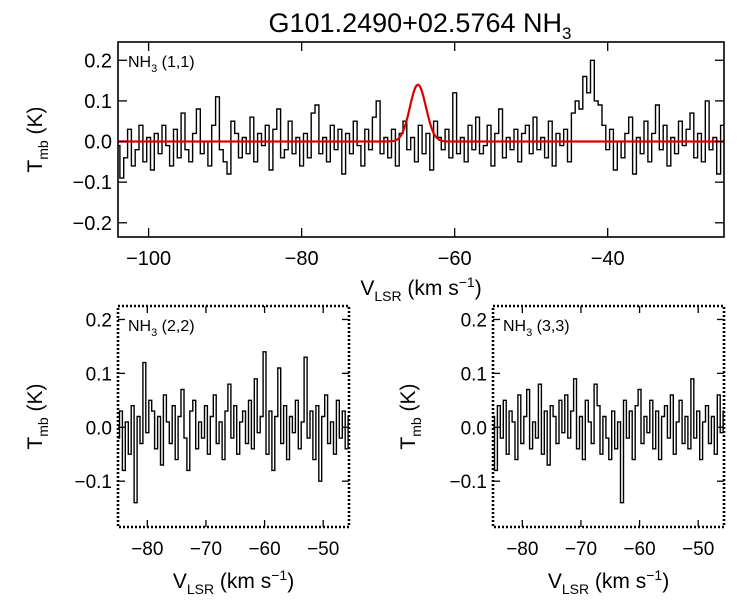  What do you see at coordinates (608, 259) in the screenshot?
I see `x-tick-label: −40` at bounding box center [608, 259].